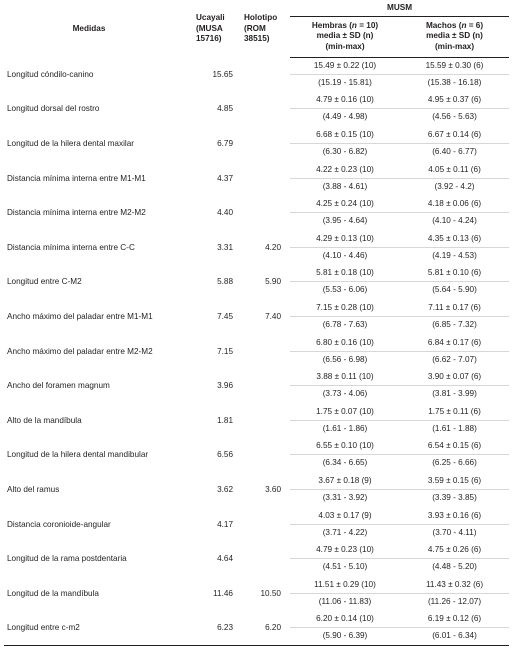 The height and width of the screenshot is (656, 512). I want to click on ucayali-text: 15.65, so click(223, 74).